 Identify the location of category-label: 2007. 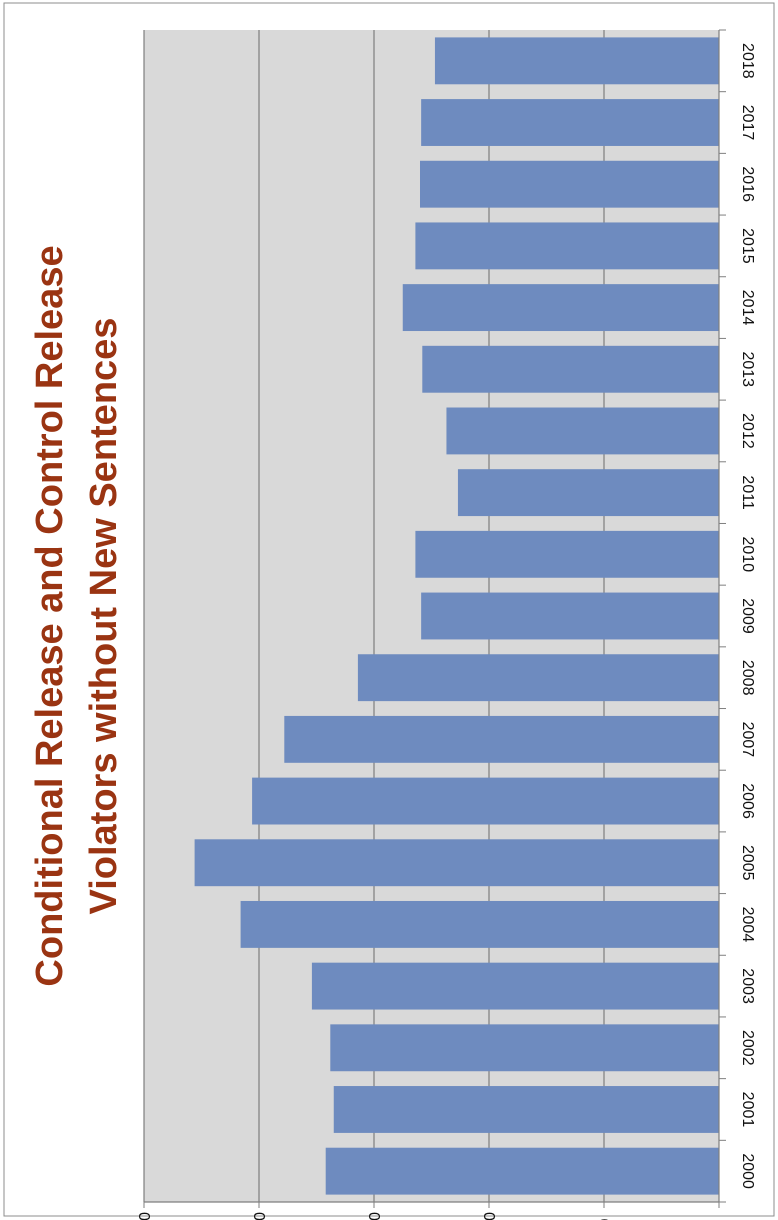
(747, 740).